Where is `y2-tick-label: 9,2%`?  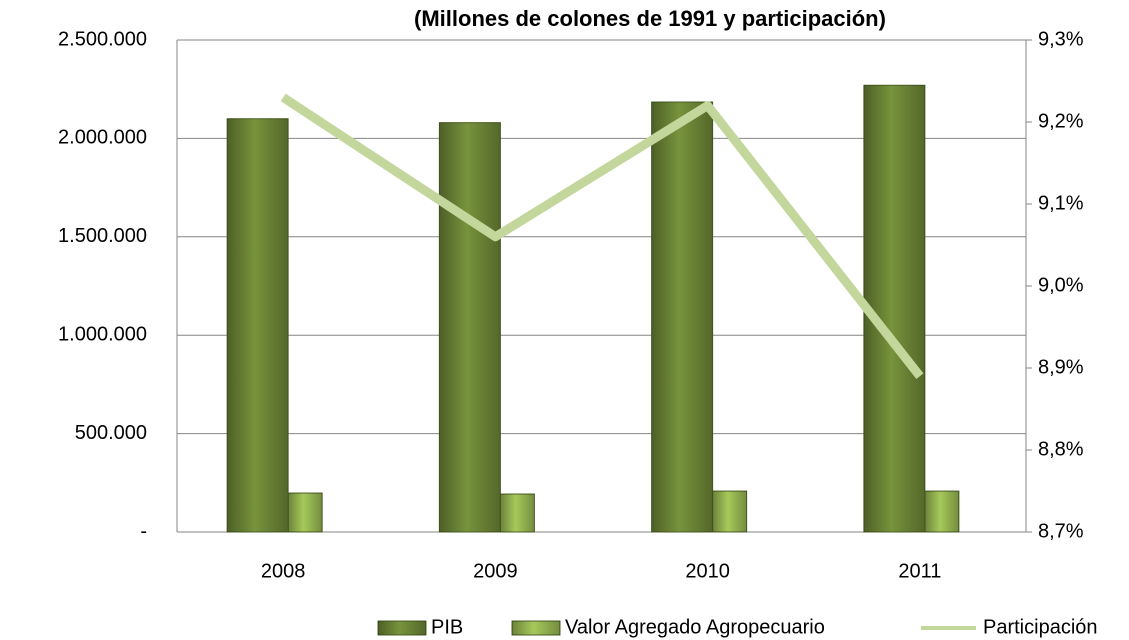 y2-tick-label: 9,2% is located at coordinates (1061, 121).